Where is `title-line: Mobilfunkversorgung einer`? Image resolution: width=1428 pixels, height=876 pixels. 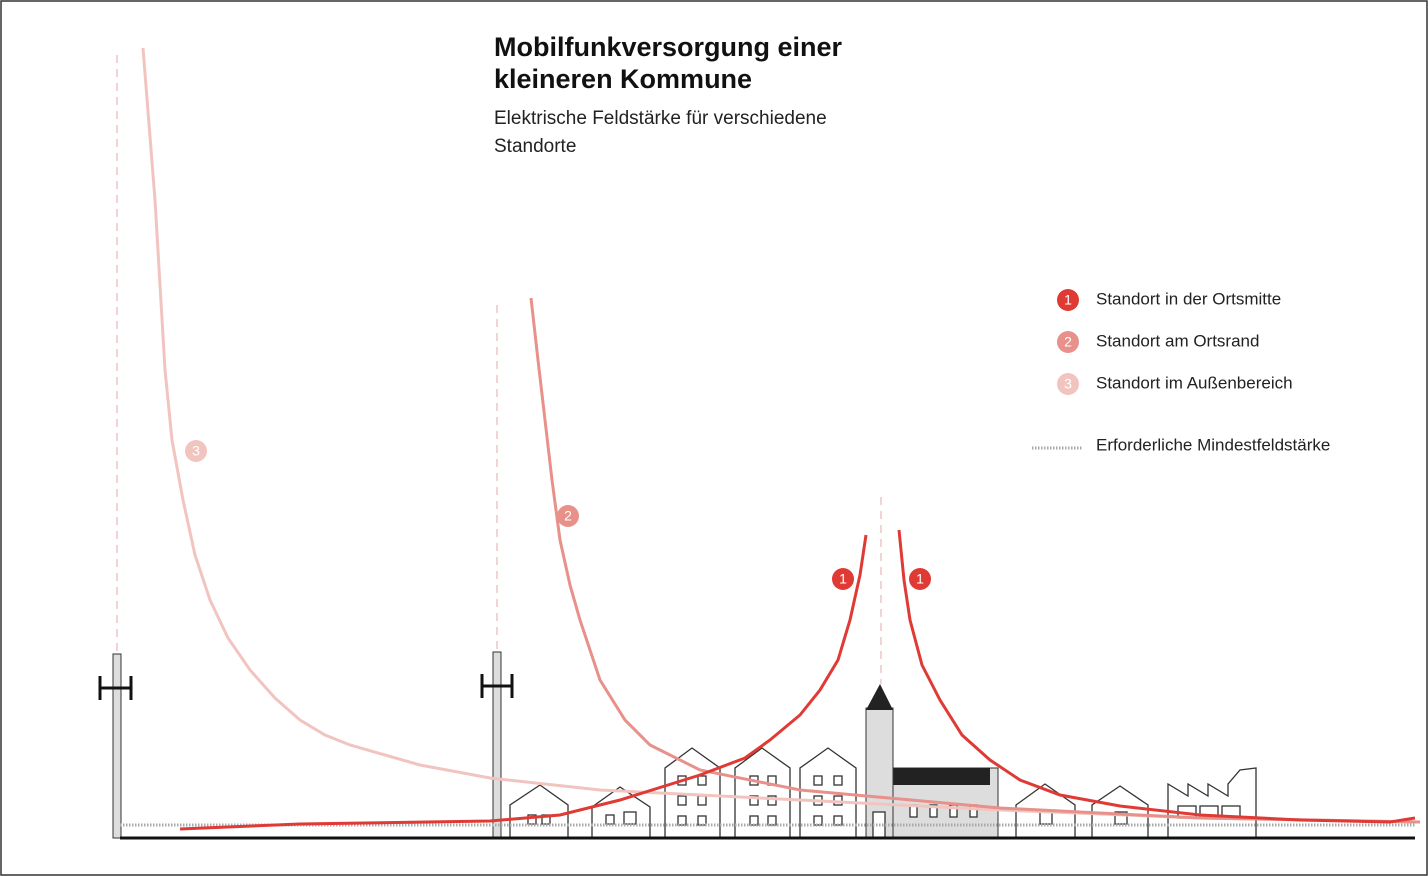
title-line: Mobilfunkversorgung einer is located at coordinates (668, 47).